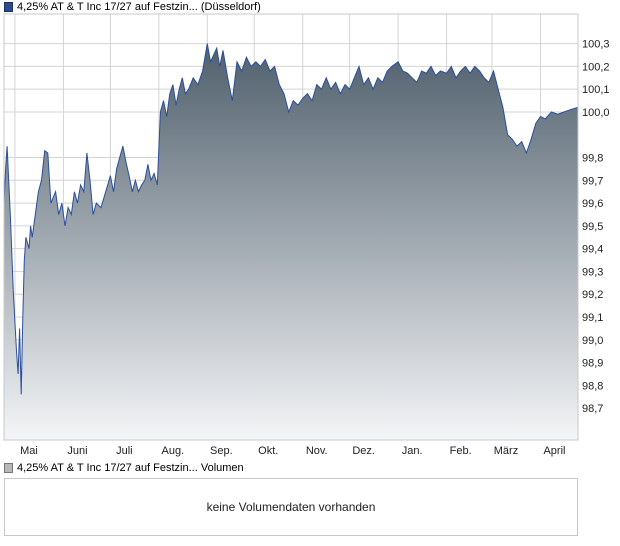  I want to click on x-tick-label: April, so click(554, 451).